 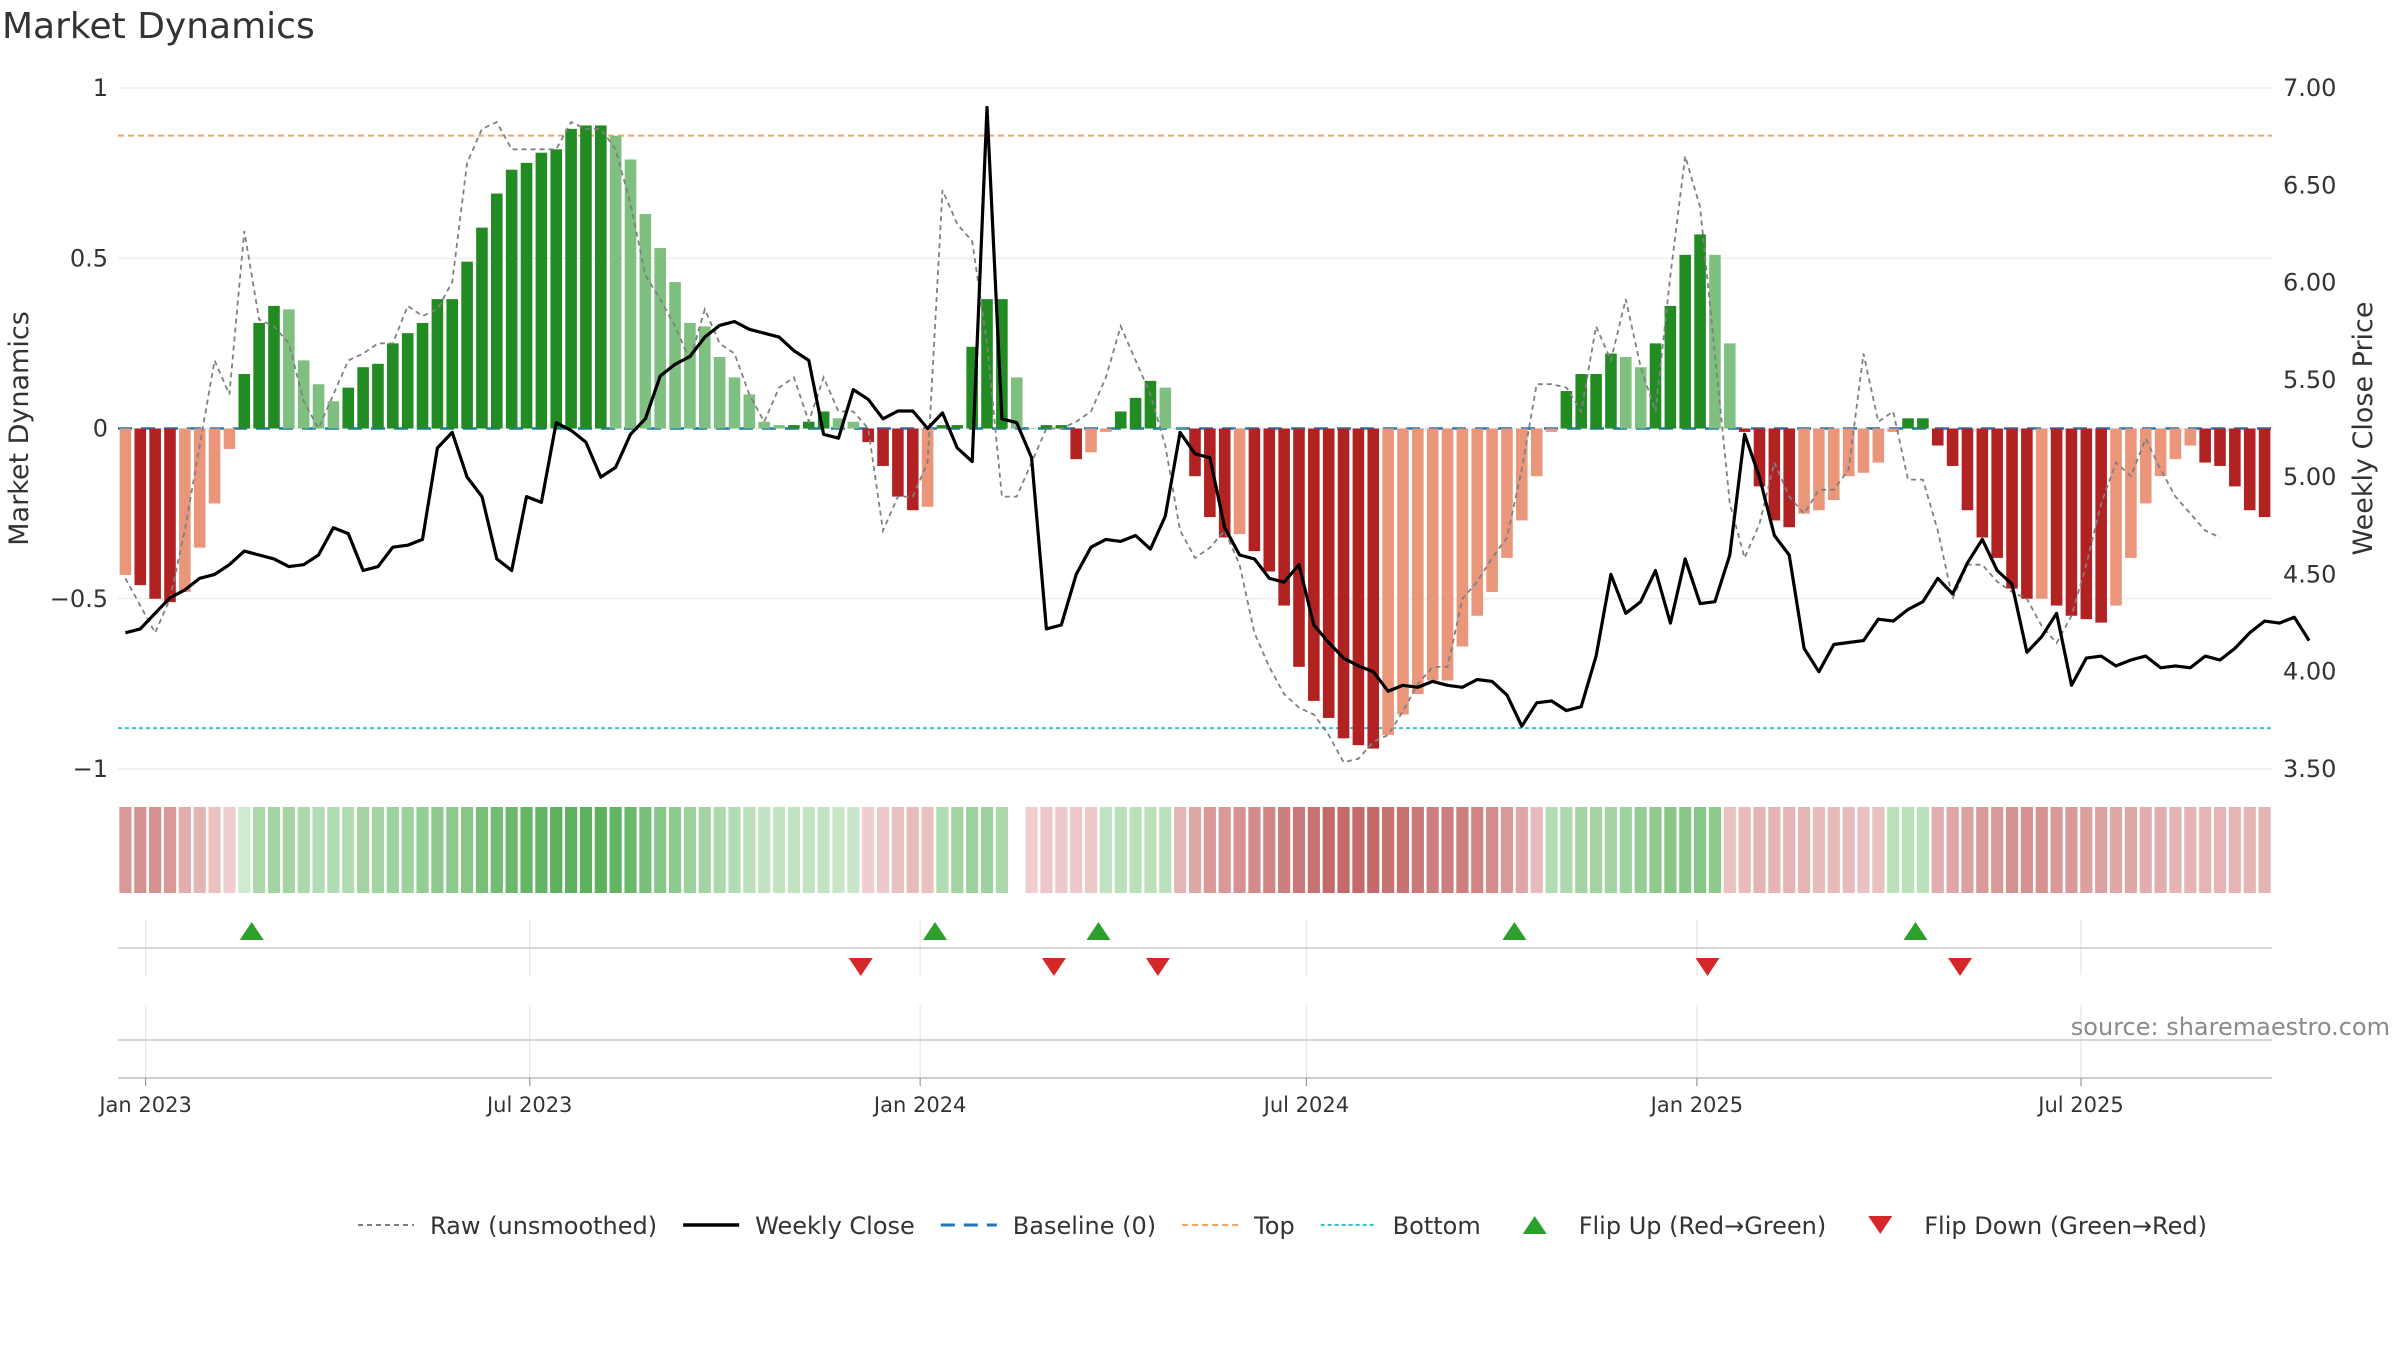 What do you see at coordinates (2037, 1226) in the screenshot?
I see `legend-item-flip_down: Flip Down (Green→Red)` at bounding box center [2037, 1226].